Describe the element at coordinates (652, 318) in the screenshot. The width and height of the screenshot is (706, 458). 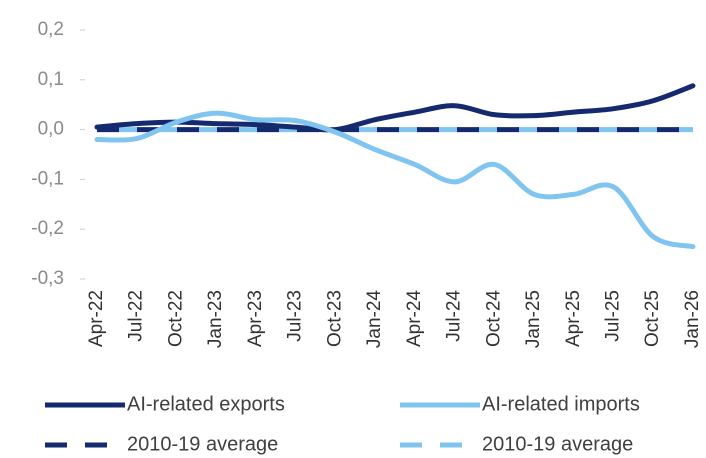
I see `x-tick-label: Oct-25` at that location.